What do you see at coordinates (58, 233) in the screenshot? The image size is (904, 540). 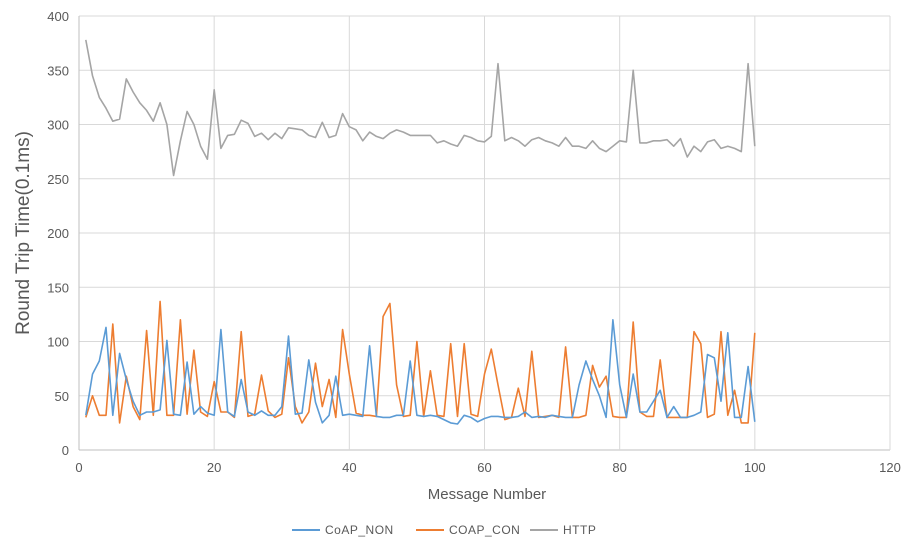 I see `y-tick-label: 200` at bounding box center [58, 233].